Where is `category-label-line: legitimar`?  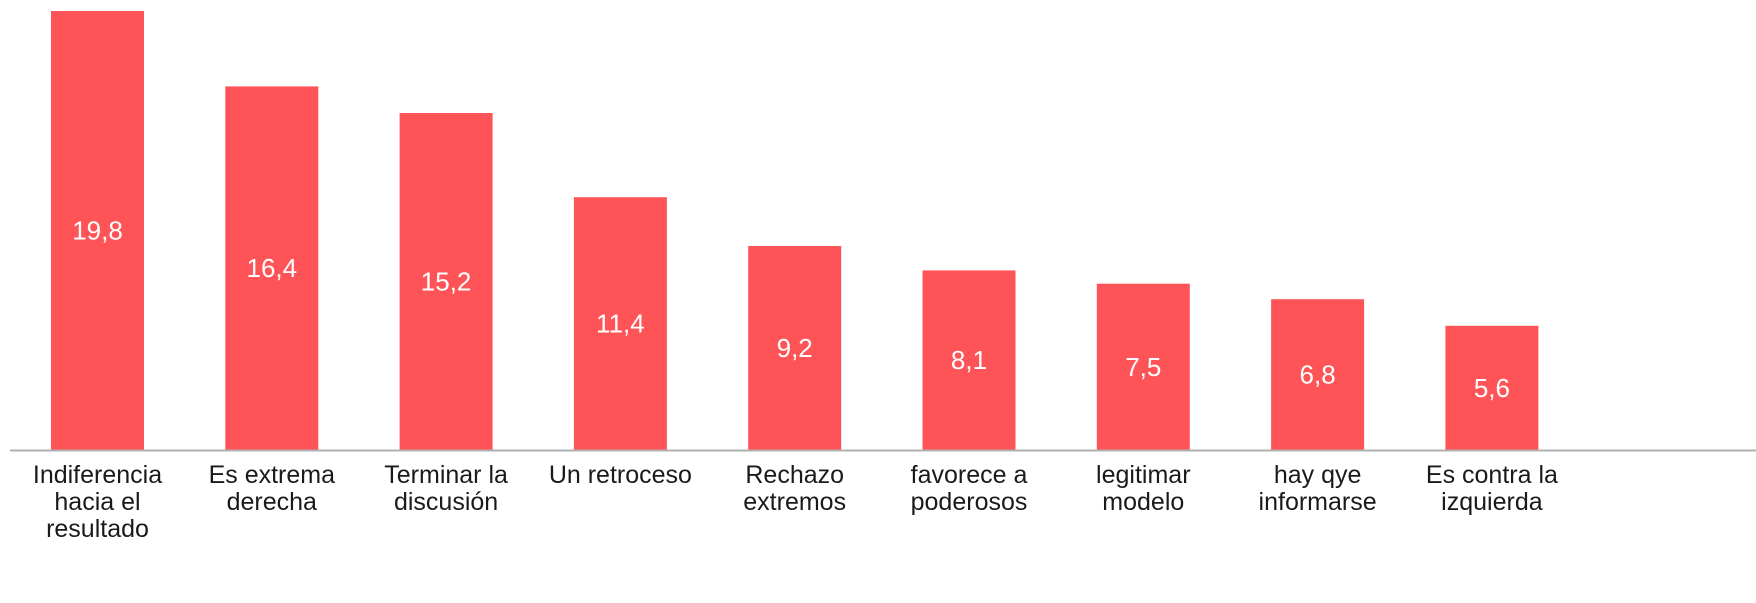 category-label-line: legitimar is located at coordinates (1143, 475).